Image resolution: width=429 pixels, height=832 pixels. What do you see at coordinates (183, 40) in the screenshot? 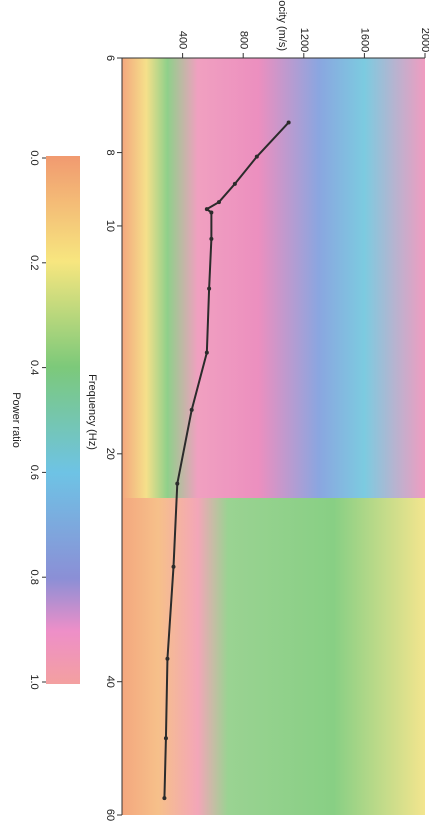
I see `y-tick-label: 400` at bounding box center [183, 40].